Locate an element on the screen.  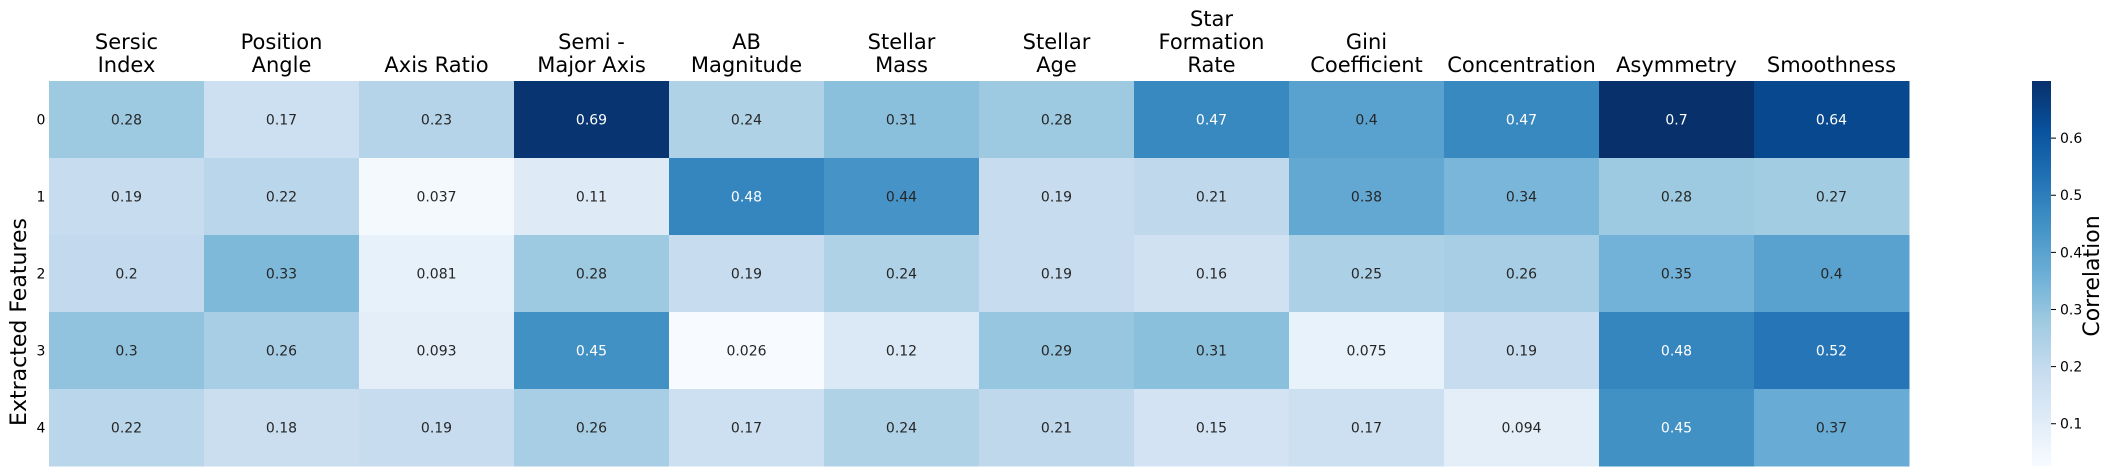
row-label: 3 is located at coordinates (41, 352).